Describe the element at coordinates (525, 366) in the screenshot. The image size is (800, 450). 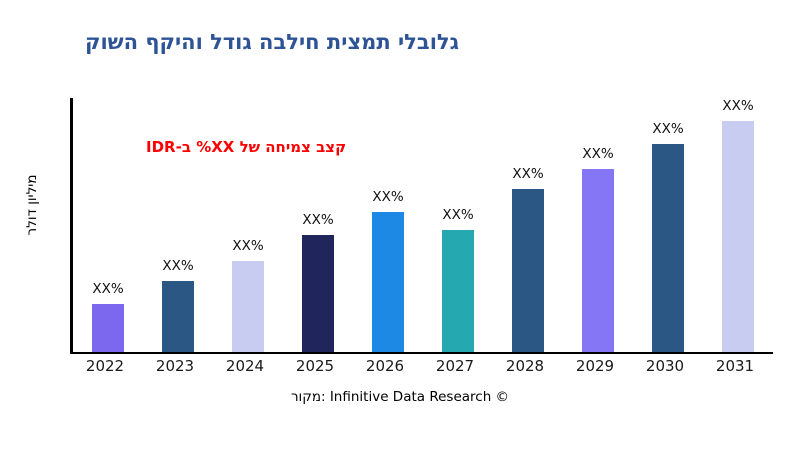
I see `x-tick-2028: 2028` at that location.